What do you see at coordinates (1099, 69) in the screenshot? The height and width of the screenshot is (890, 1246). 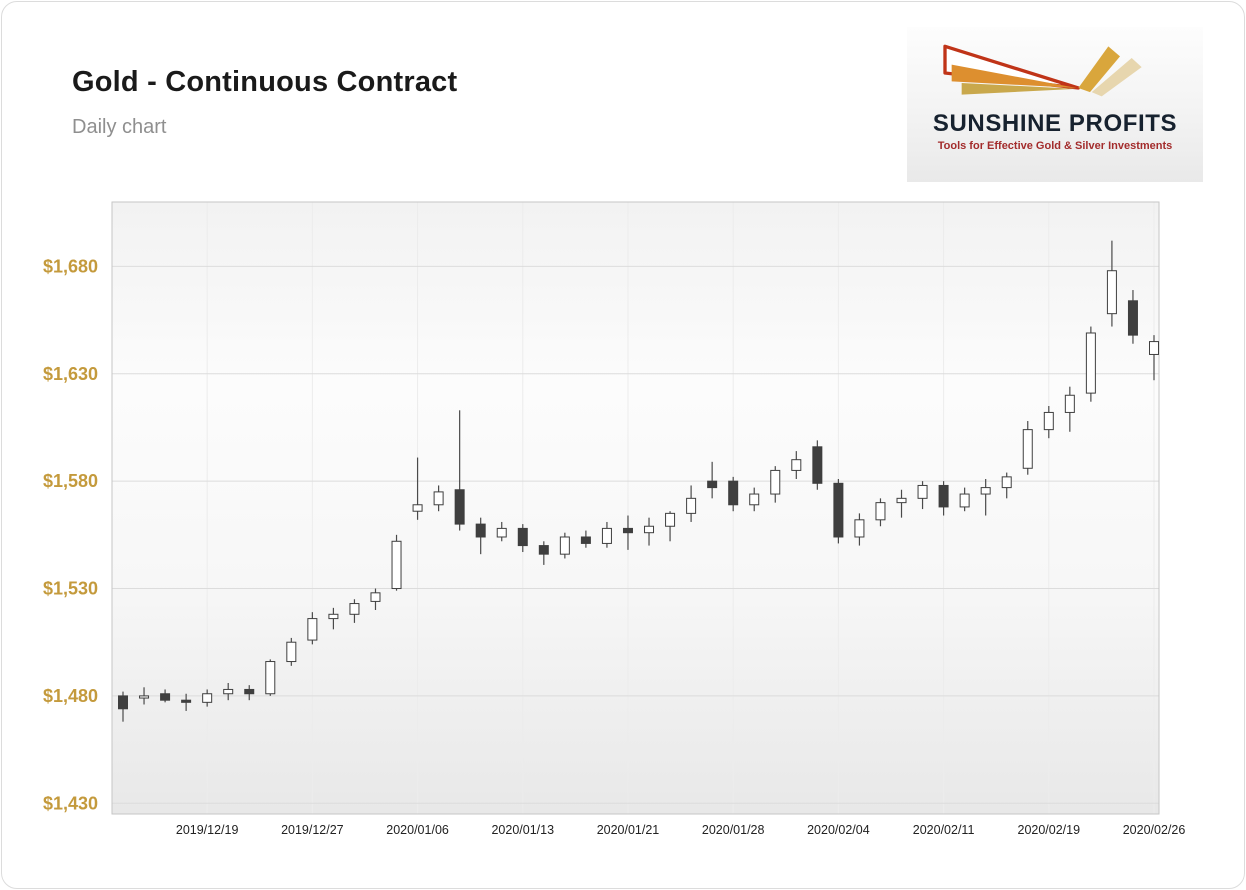 I see `logo-ray-gold` at bounding box center [1099, 69].